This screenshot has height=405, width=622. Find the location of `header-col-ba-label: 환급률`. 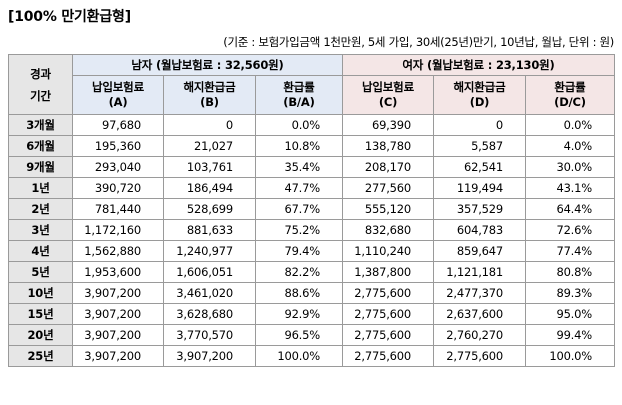

header-col-ba-label: 환급률 is located at coordinates (299, 87).